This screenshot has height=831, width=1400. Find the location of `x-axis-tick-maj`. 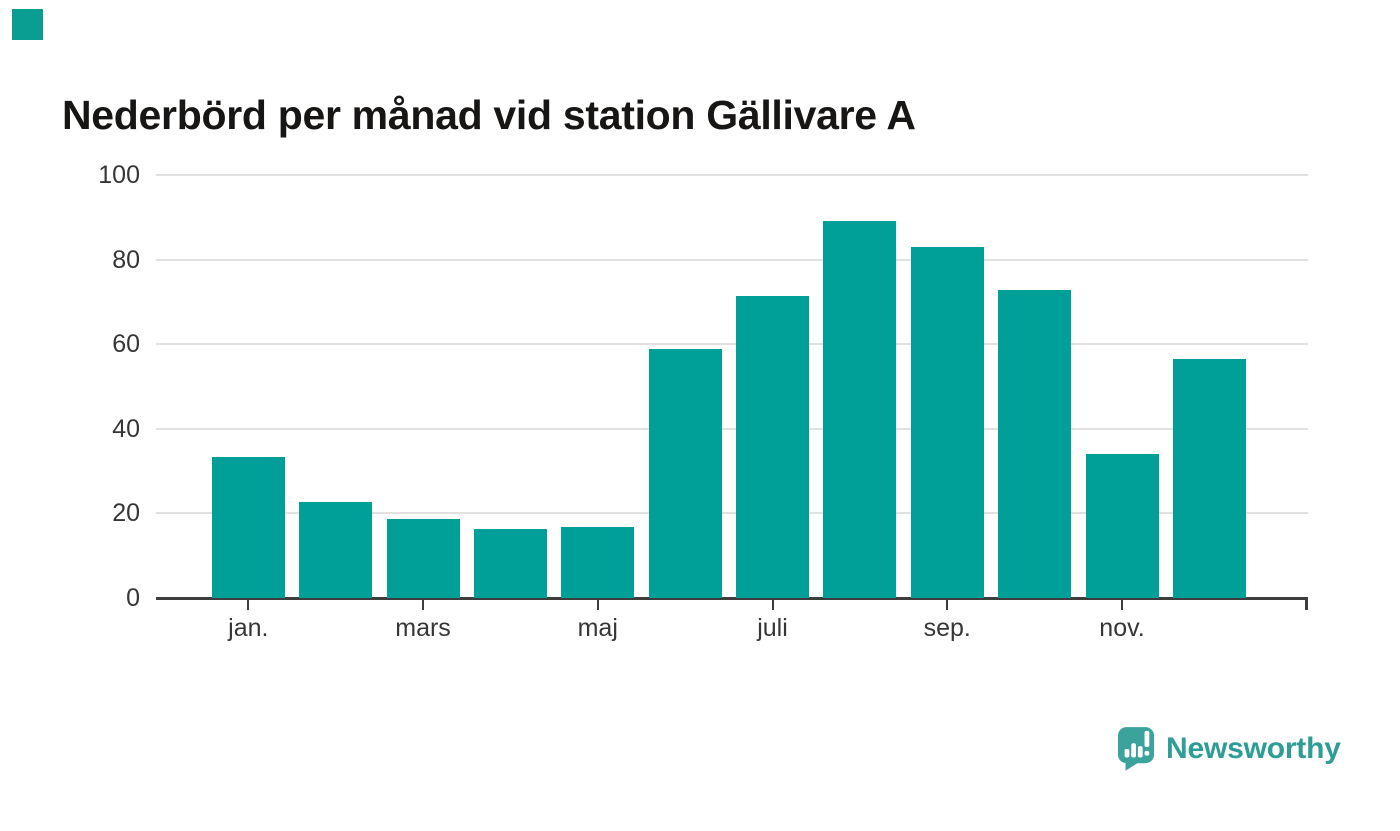

x-axis-tick-maj is located at coordinates (597, 604).